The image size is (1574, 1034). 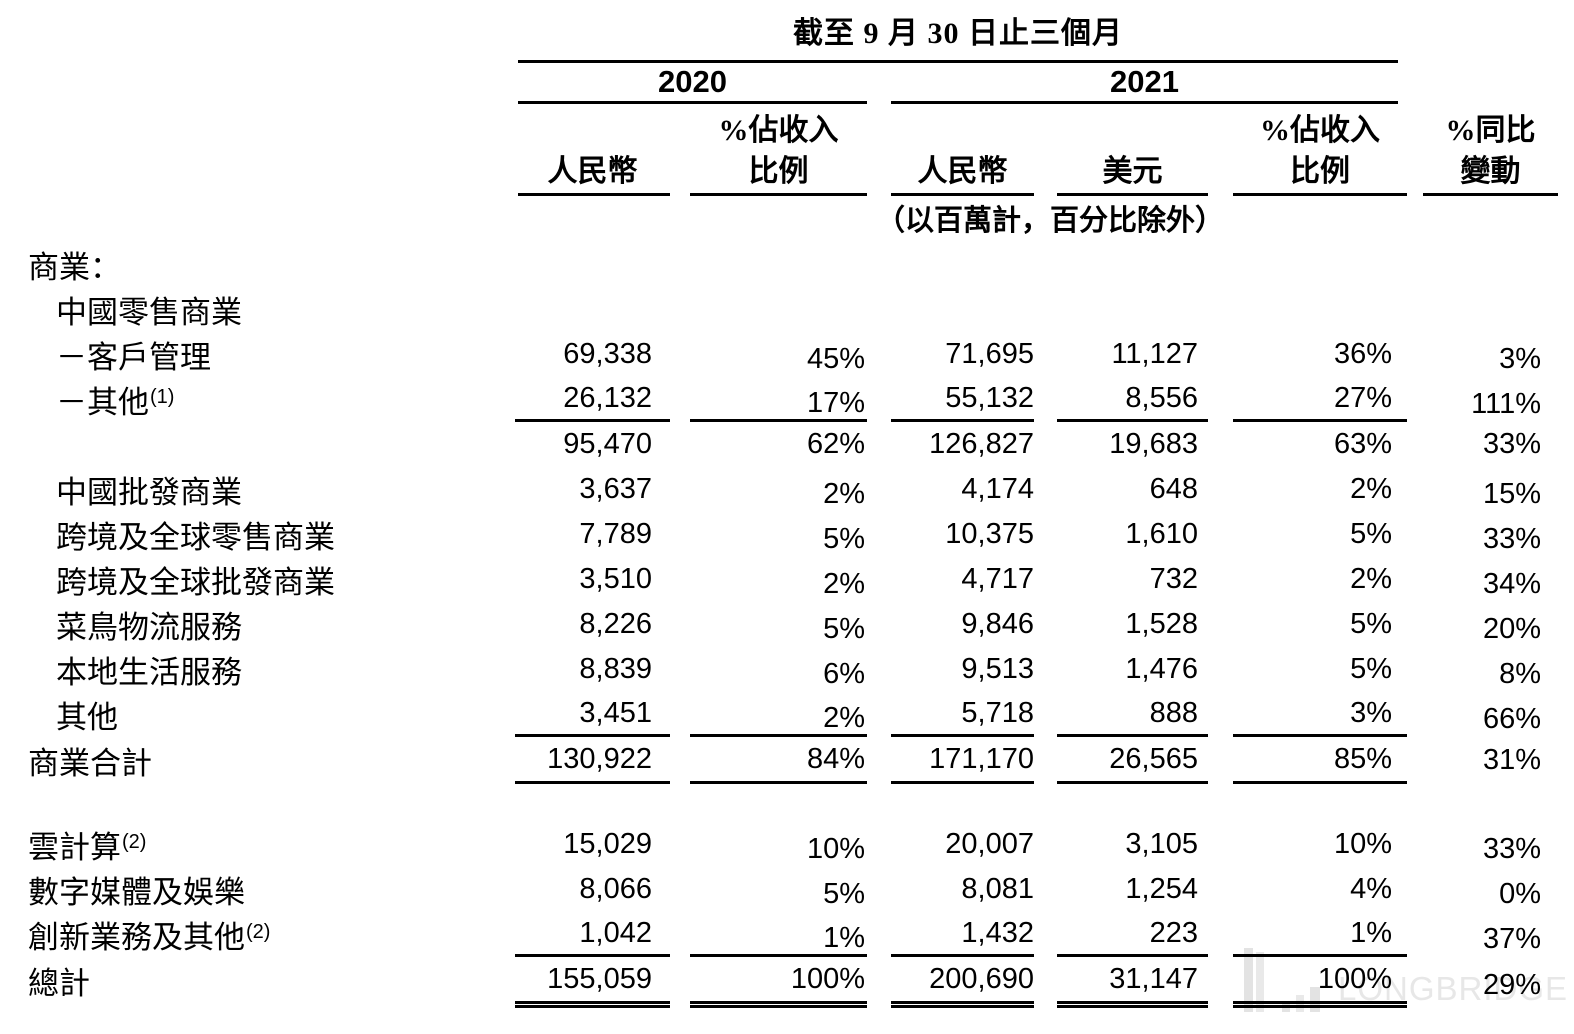 I want to click on cell-yoy-change: 8%, so click(x=1490, y=669).